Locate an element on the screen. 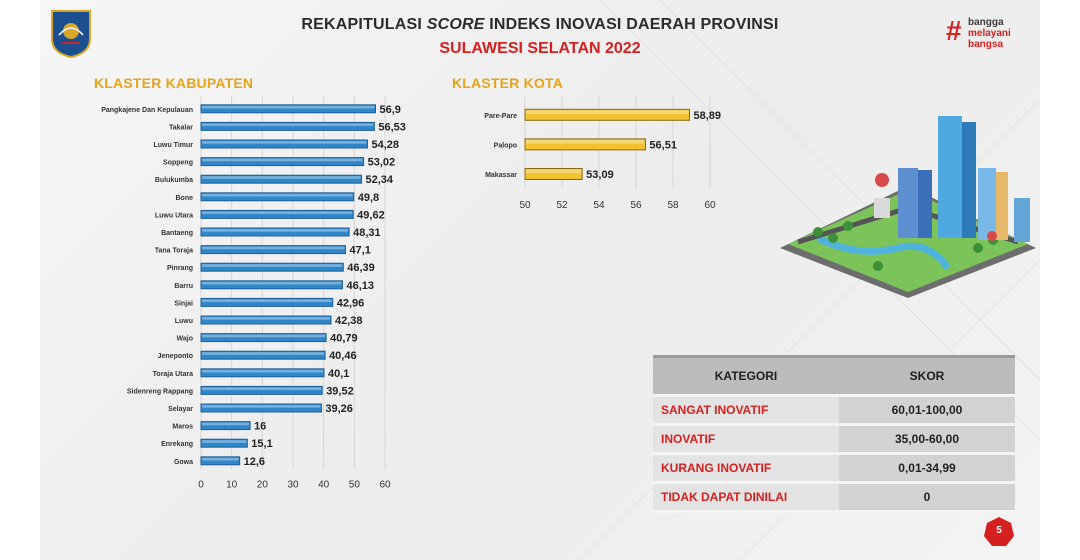 This screenshot has width=1080, height=560. category-label: Makassar is located at coordinates (501, 175).